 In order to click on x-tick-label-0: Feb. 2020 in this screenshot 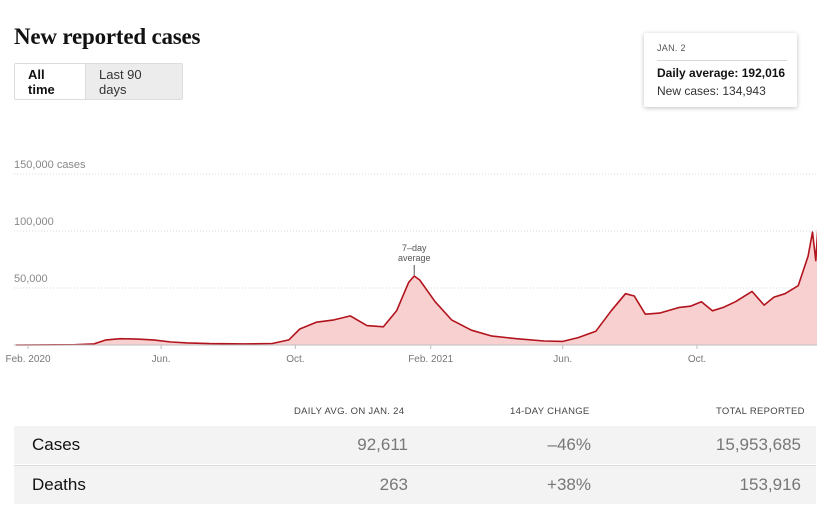, I will do `click(27, 359)`.